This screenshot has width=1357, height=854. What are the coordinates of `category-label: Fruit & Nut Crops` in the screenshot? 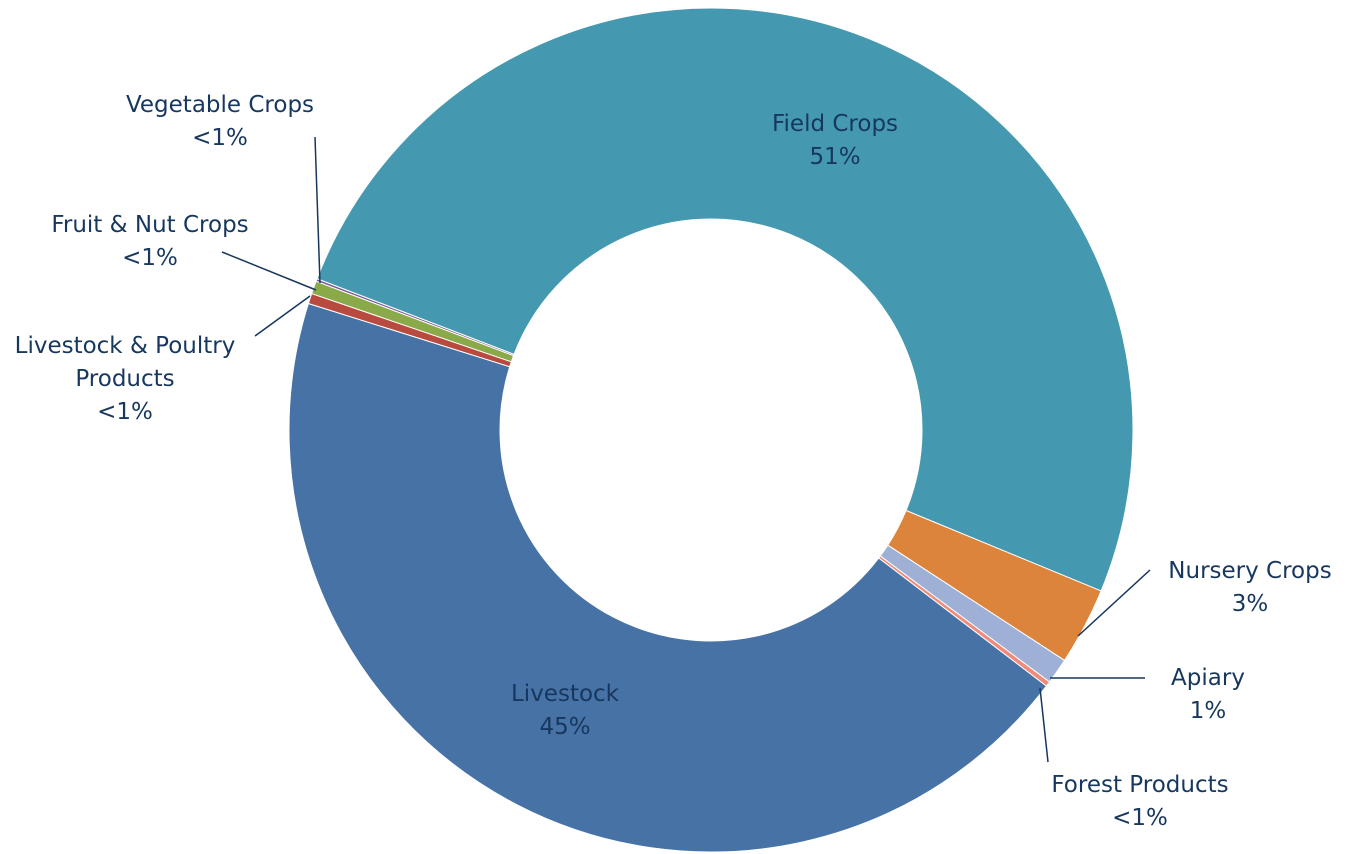 It's located at (150, 225).